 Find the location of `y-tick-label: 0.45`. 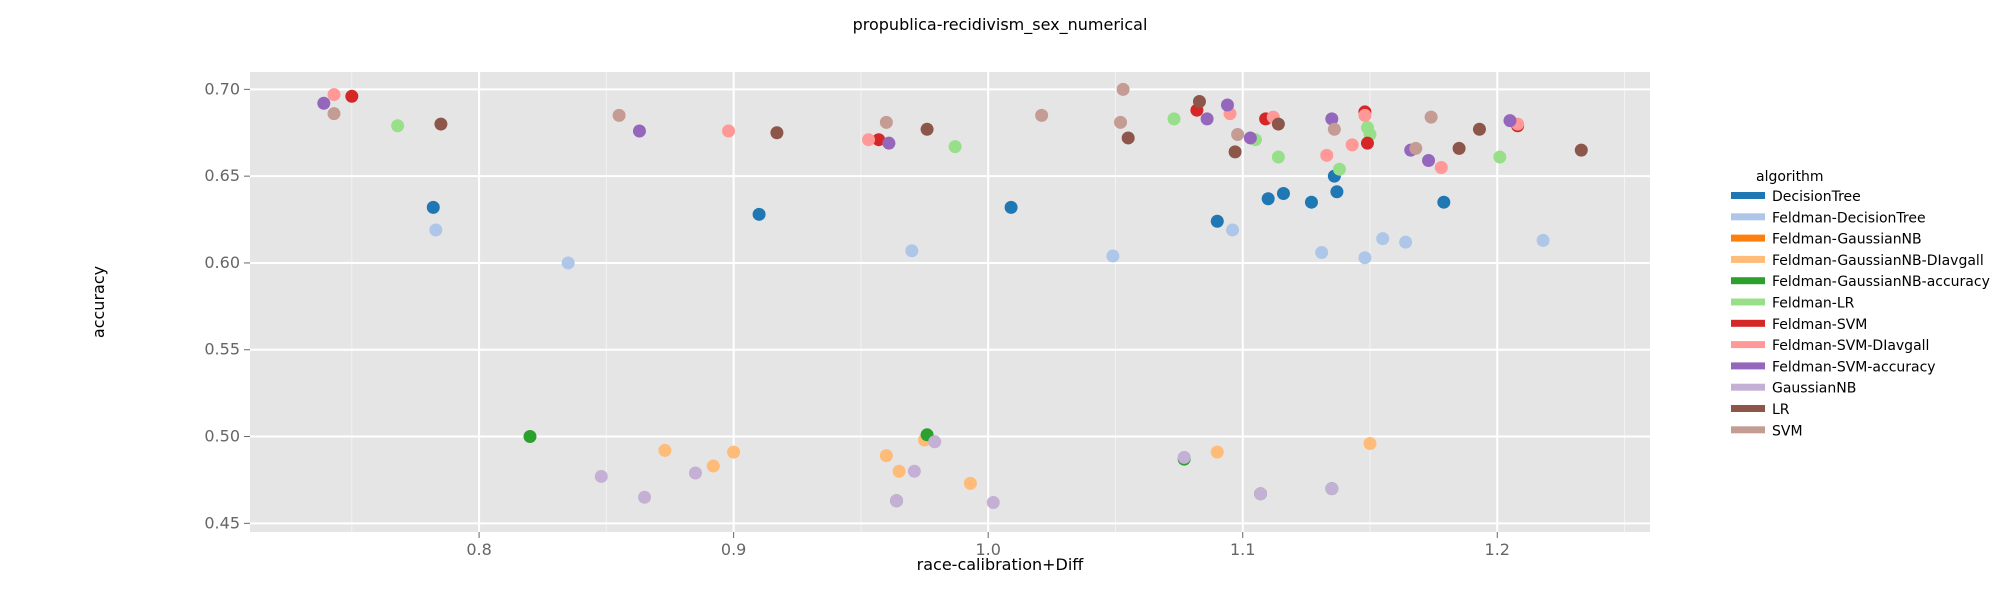

y-tick-label: 0.45 is located at coordinates (222, 522).